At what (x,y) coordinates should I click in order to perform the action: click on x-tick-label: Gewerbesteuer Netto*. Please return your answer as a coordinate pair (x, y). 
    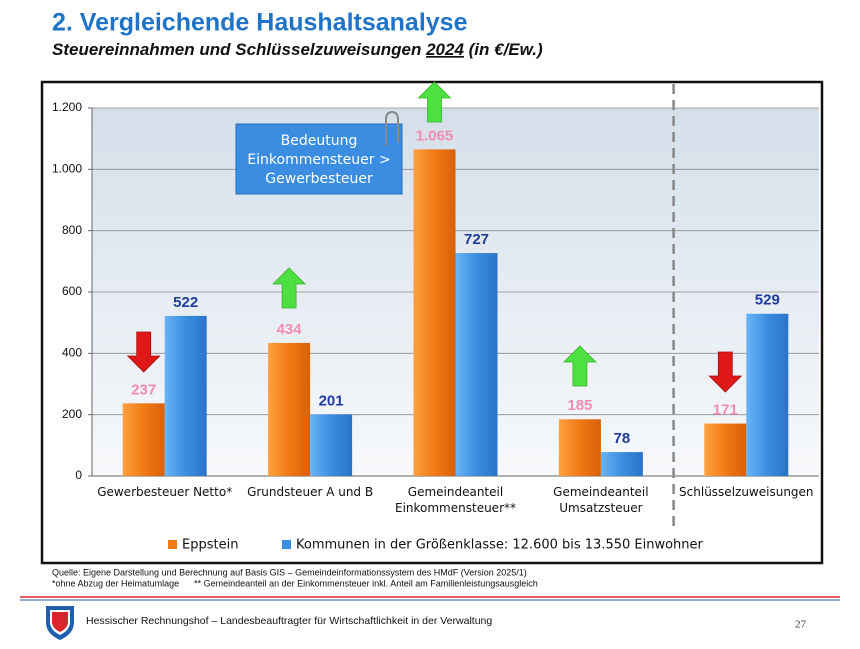
    Looking at the image, I should click on (165, 492).